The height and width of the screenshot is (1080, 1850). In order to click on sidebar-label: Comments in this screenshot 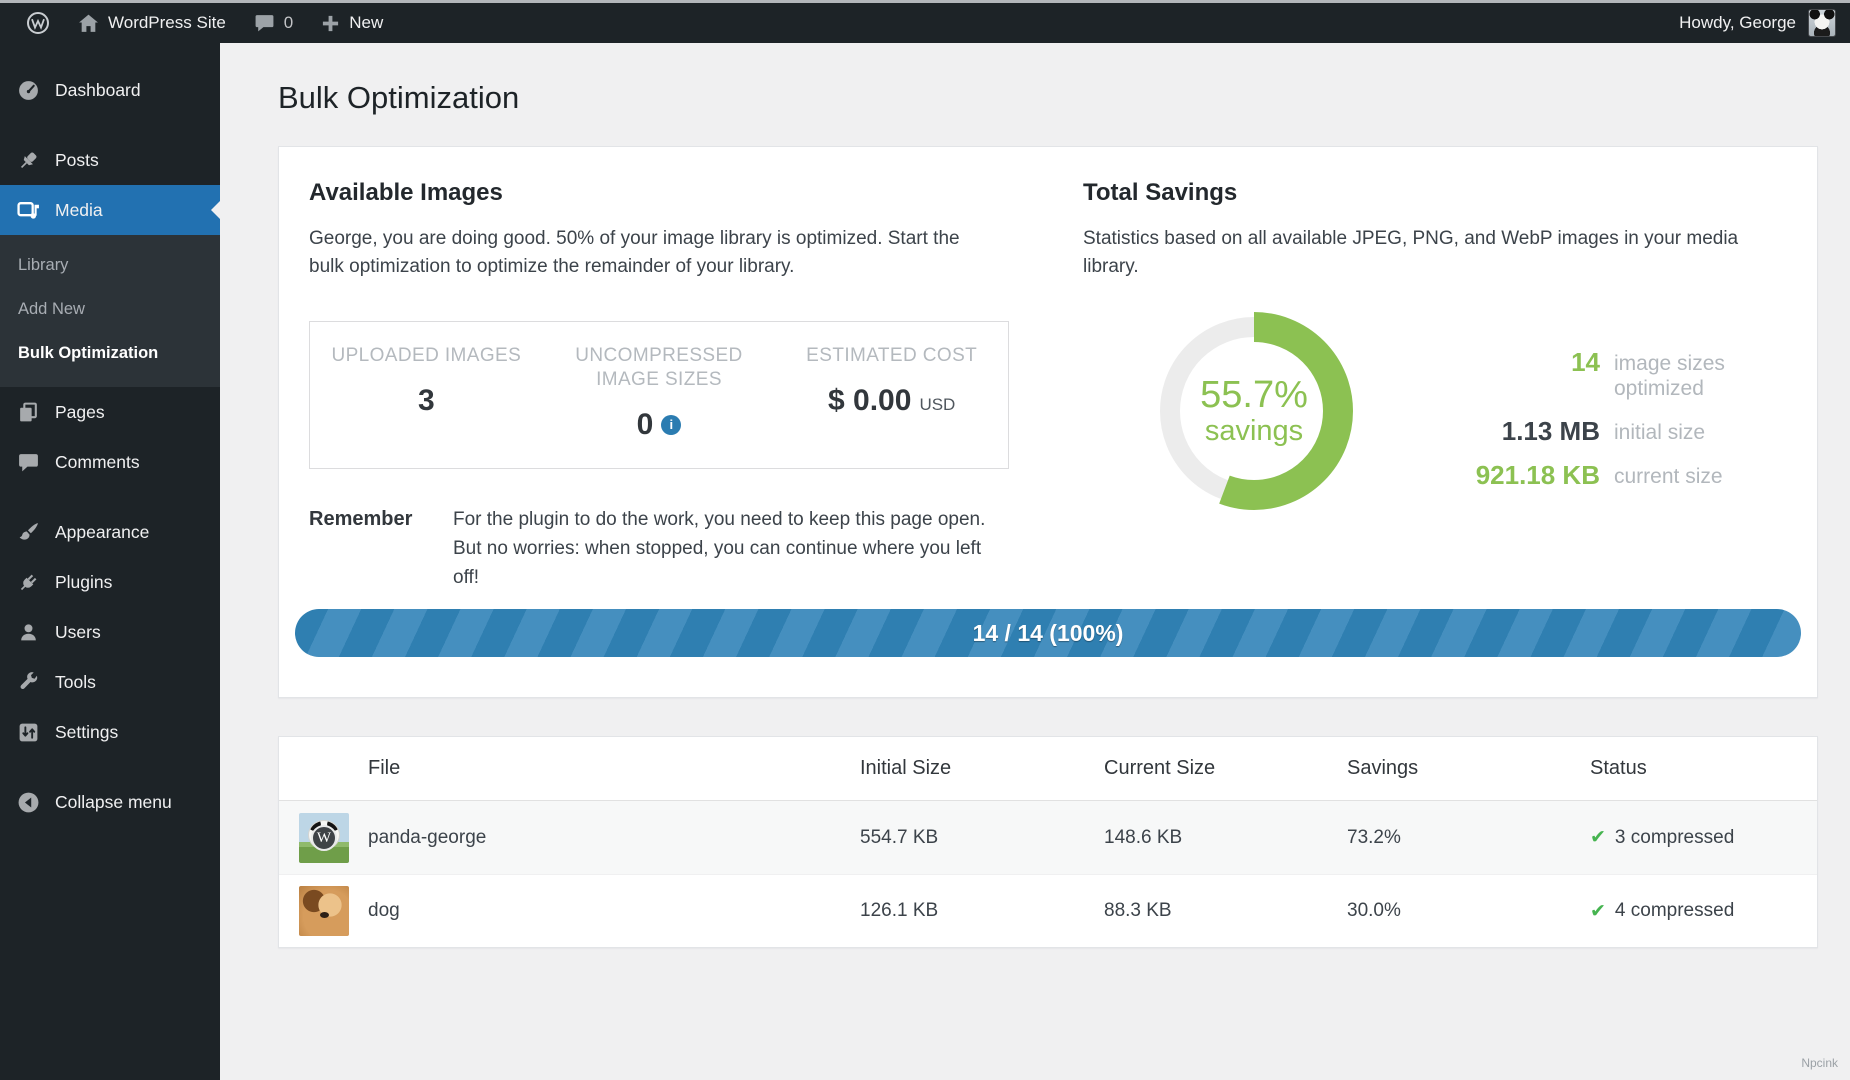, I will do `click(97, 461)`.